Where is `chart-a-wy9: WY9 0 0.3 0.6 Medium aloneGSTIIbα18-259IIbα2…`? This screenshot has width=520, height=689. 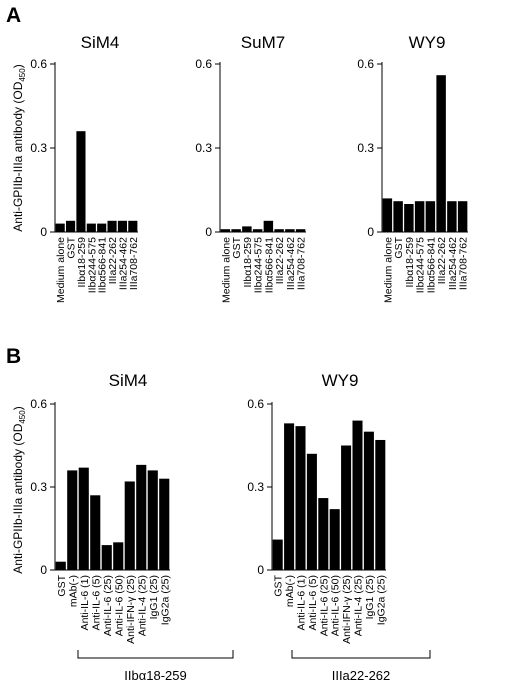
chart-a-wy9: WY9 0 0.3 0.6 Medium aloneGSTIIbα18-259IIbα2… is located at coordinates (413, 168).